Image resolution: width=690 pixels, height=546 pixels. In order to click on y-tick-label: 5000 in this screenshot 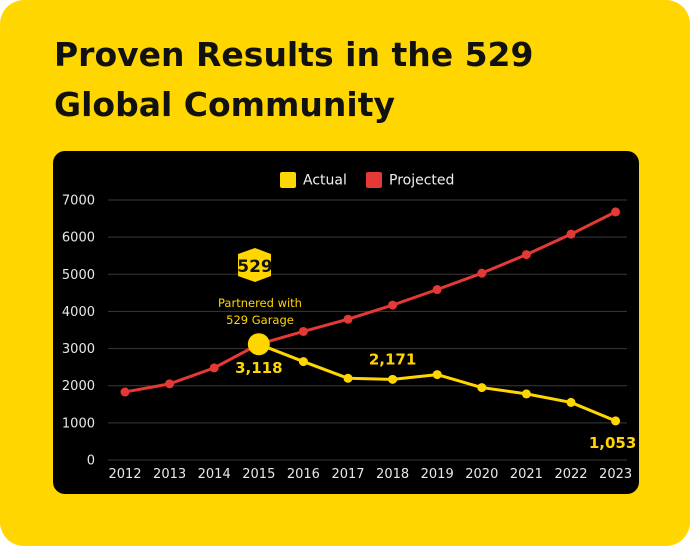, I will do `click(78, 275)`.